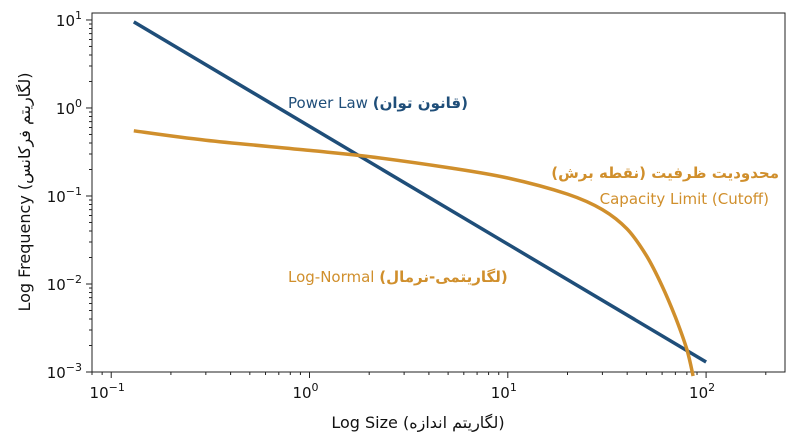  Describe the element at coordinates (420, 103) in the screenshot. I see `annotation-power-law-fa: (قانون توان)` at that location.